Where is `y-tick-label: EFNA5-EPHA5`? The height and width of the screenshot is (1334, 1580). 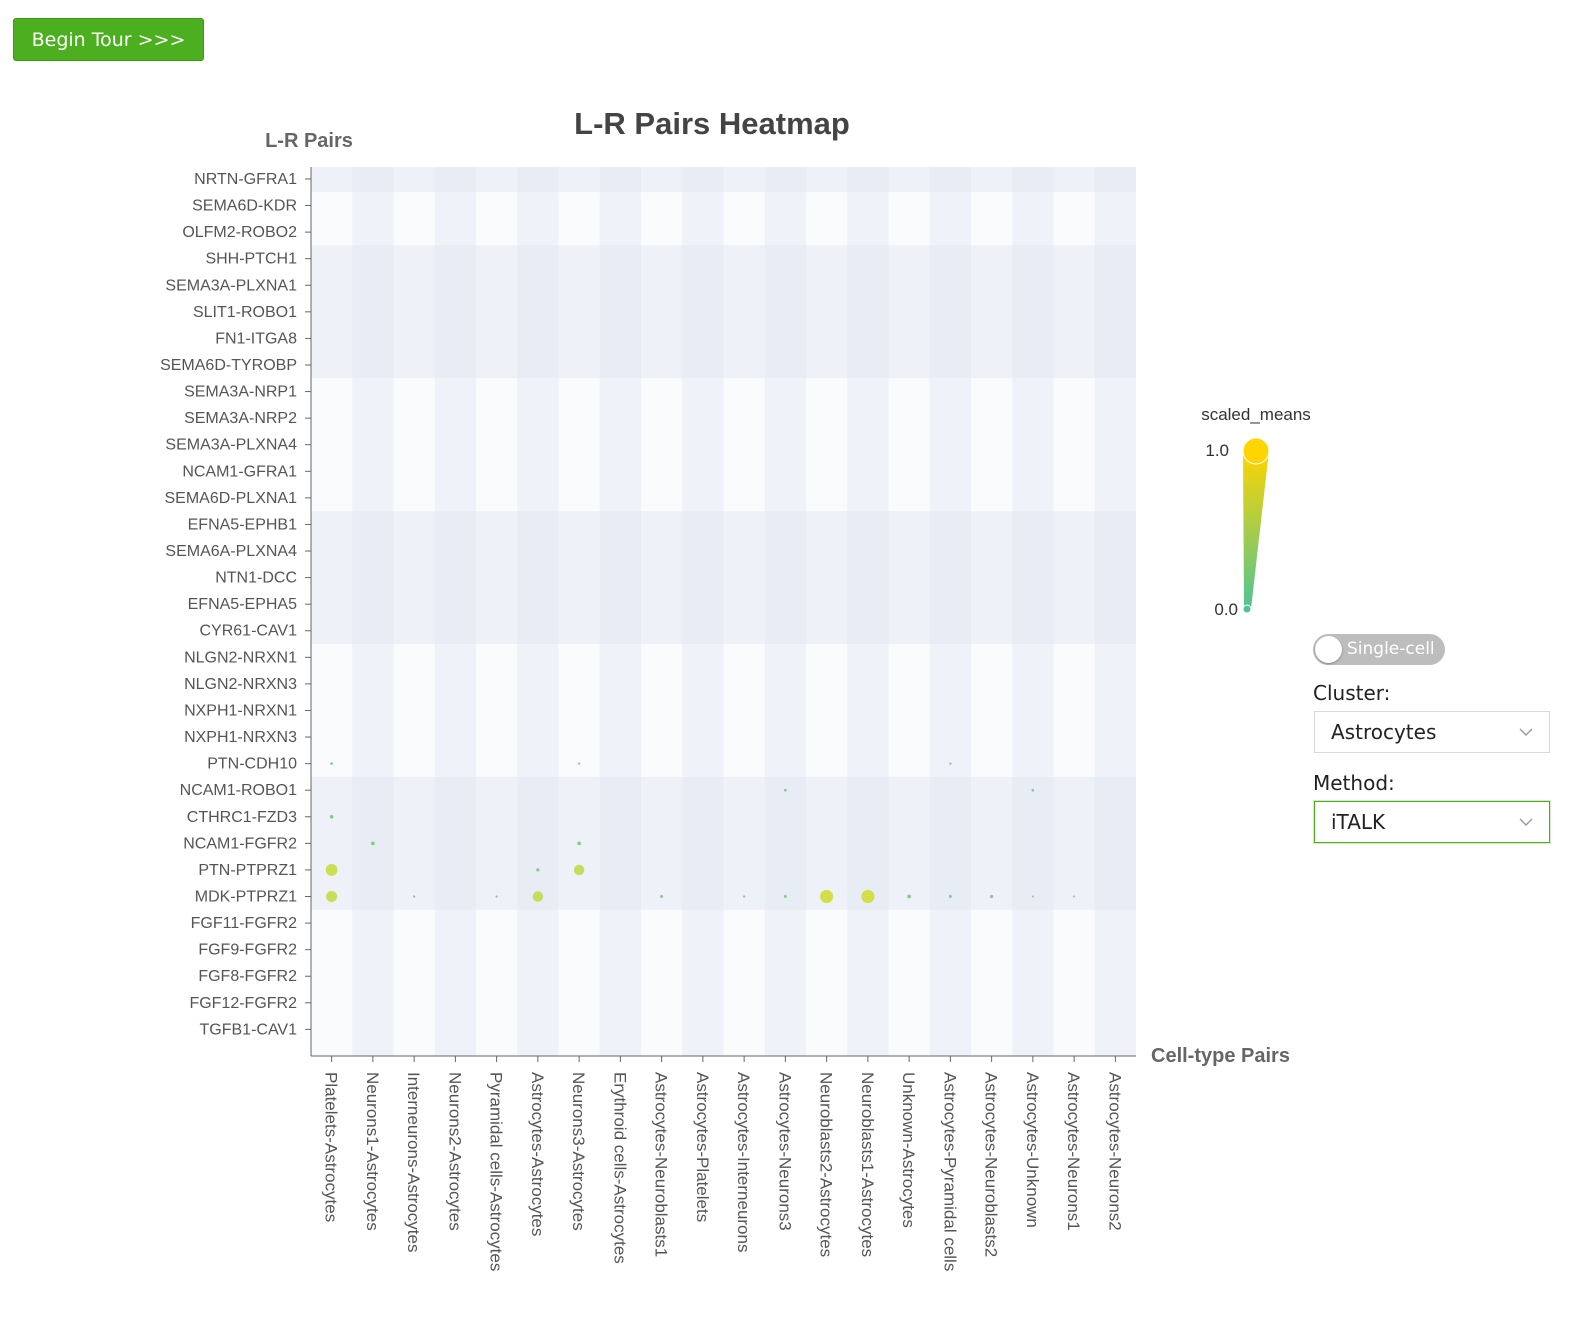 y-tick-label: EFNA5-EPHA5 is located at coordinates (242, 604).